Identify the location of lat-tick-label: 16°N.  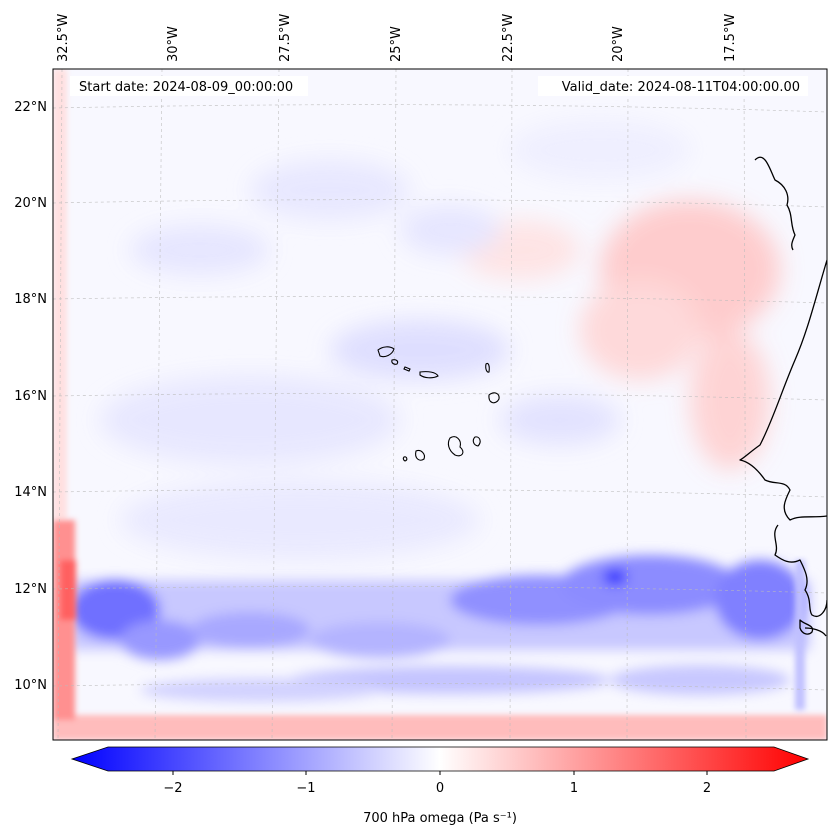
(30, 396).